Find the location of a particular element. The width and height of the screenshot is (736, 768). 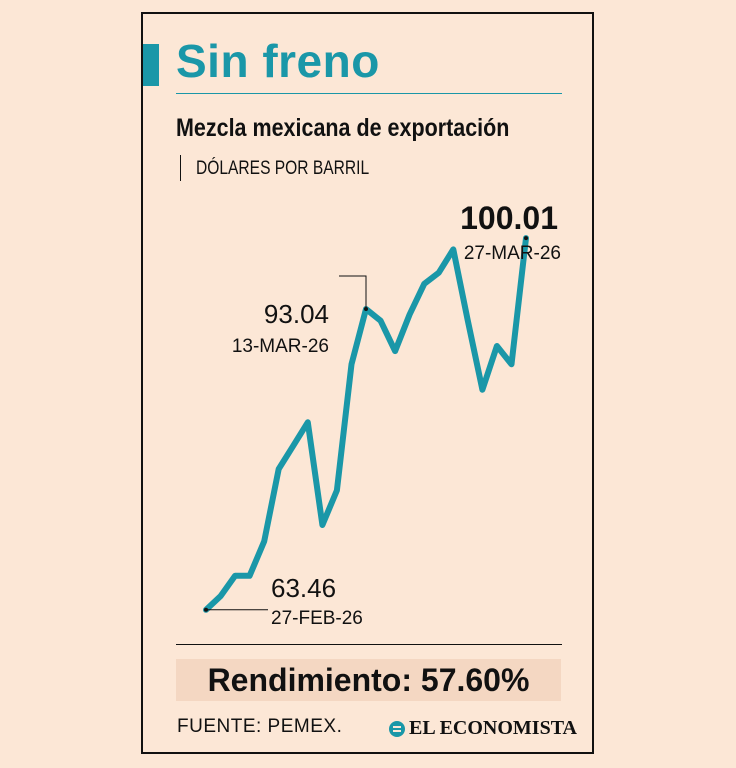

mid-point-marker is located at coordinates (366, 308).